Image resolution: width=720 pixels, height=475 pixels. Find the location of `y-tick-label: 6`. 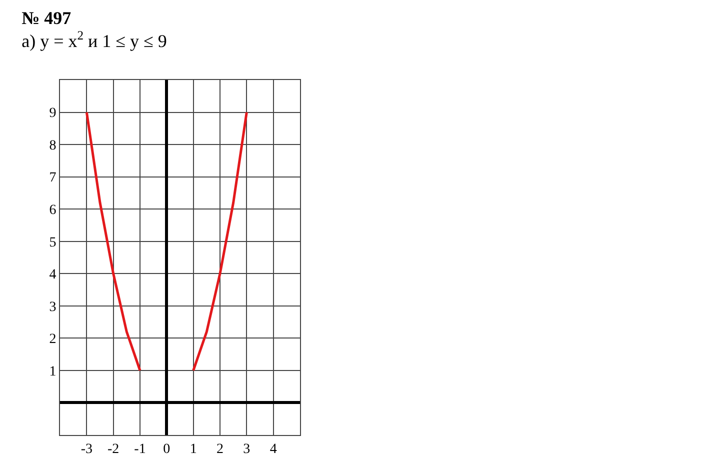

y-tick-label: 6 is located at coordinates (52, 210).